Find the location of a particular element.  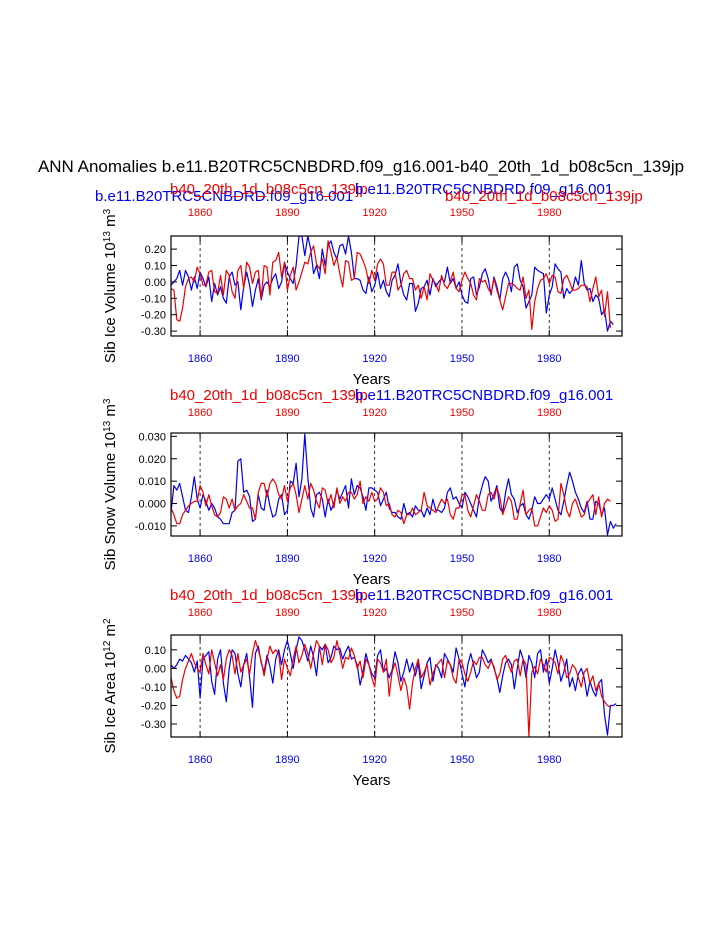

y-tick-label: 0.010 is located at coordinates (152, 482).